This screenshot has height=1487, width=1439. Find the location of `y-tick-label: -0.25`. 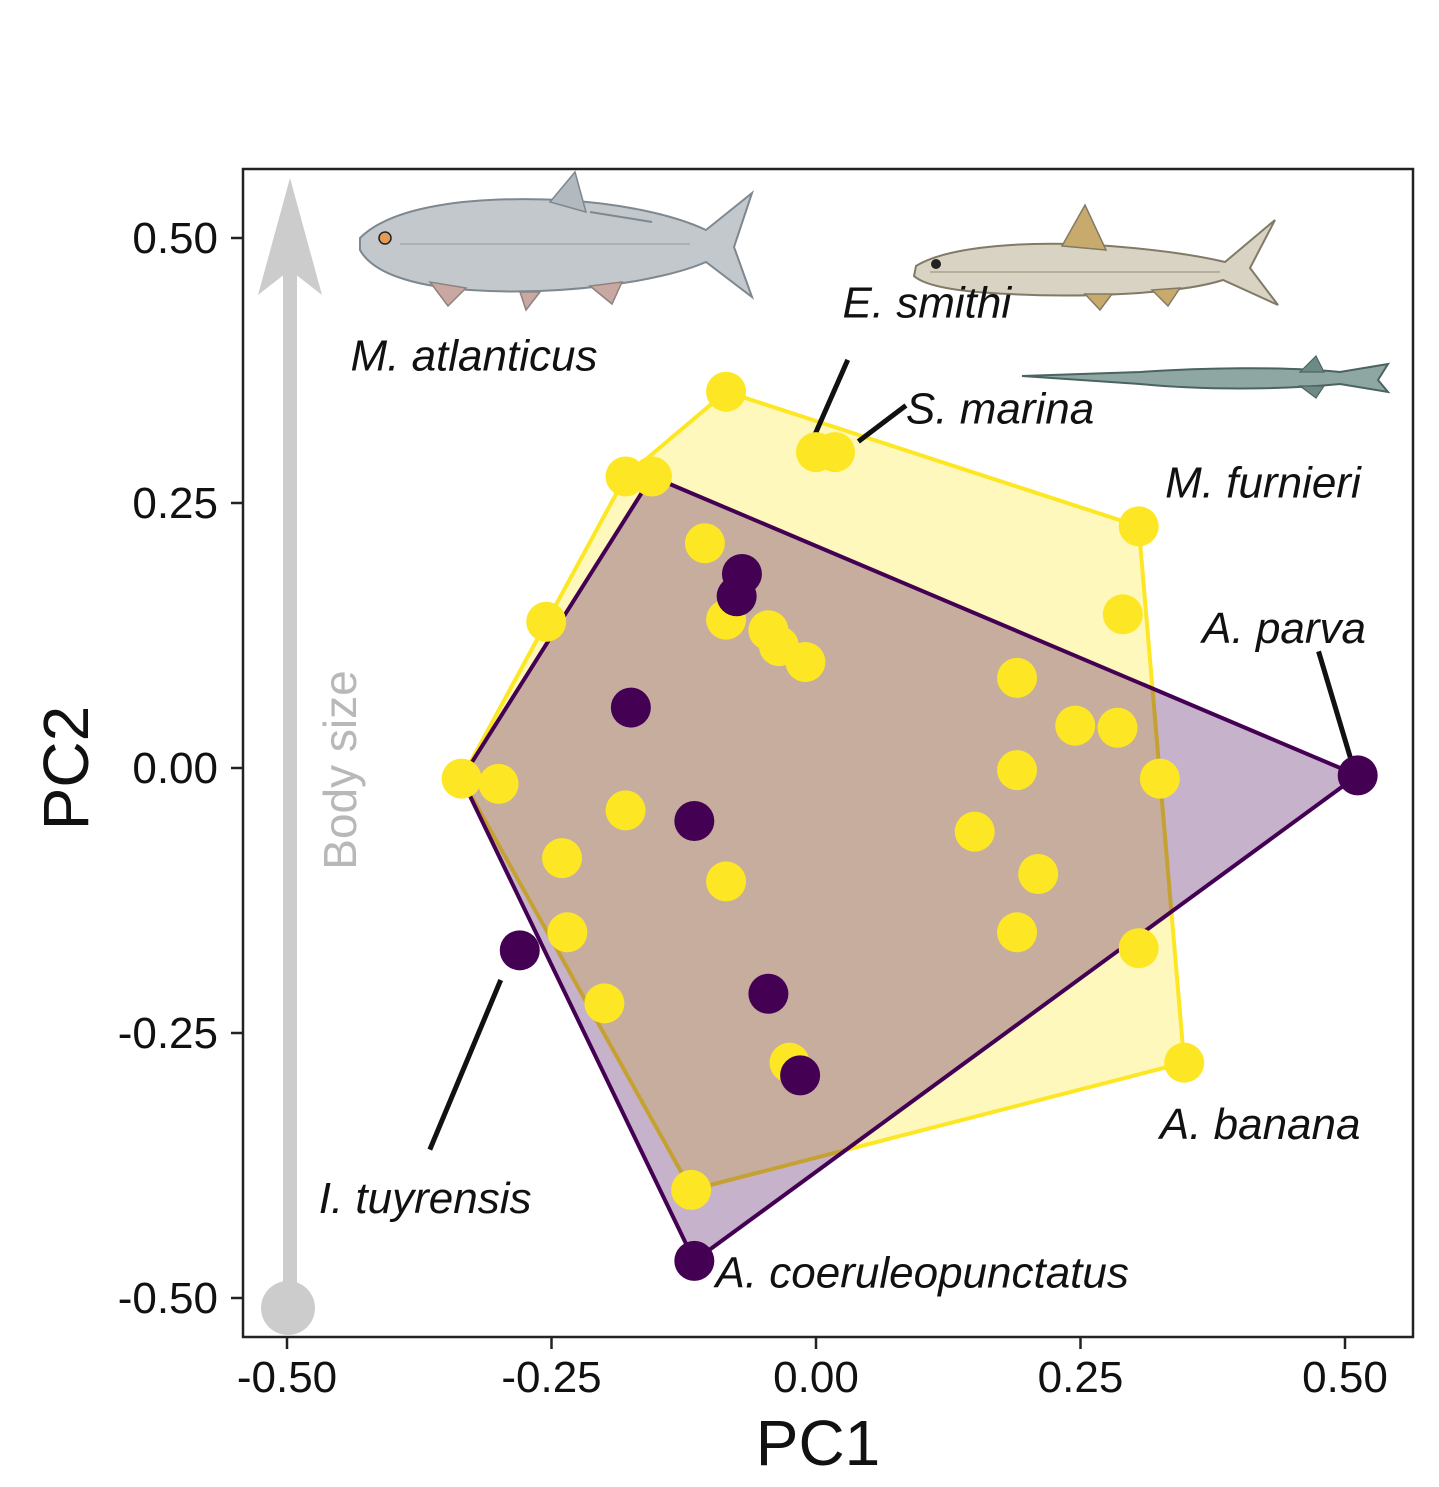

y-tick-label: -0.25 is located at coordinates (168, 1033).